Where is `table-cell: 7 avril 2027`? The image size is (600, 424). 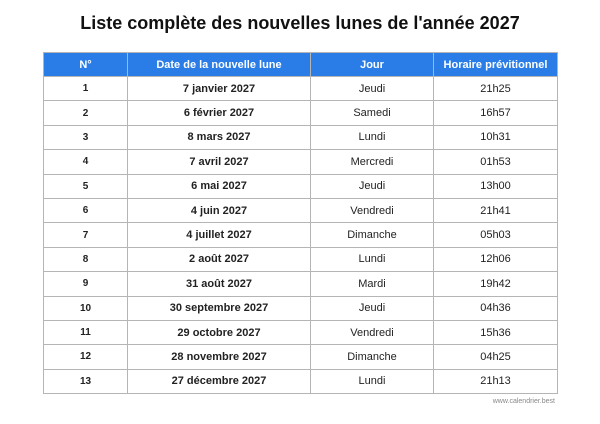 table-cell: 7 avril 2027 is located at coordinates (219, 162).